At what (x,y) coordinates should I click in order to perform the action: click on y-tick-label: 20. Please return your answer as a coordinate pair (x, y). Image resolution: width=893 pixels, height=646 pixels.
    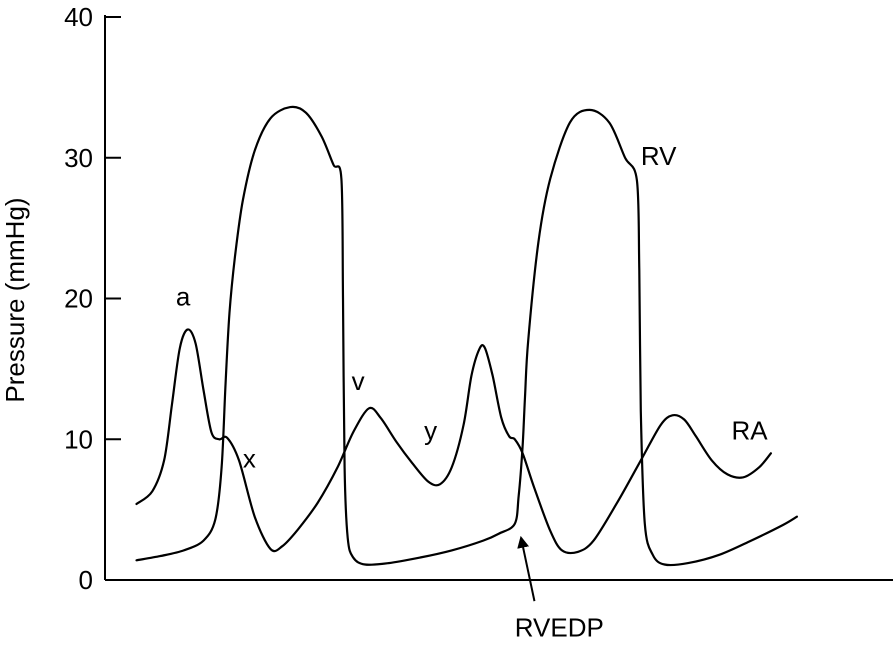
    Looking at the image, I should click on (78, 299).